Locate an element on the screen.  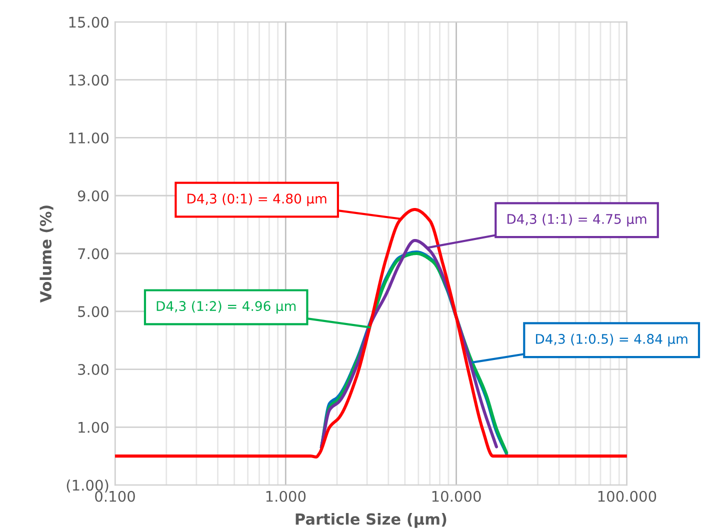
x-tick-label: 10.000 is located at coordinates (456, 496).